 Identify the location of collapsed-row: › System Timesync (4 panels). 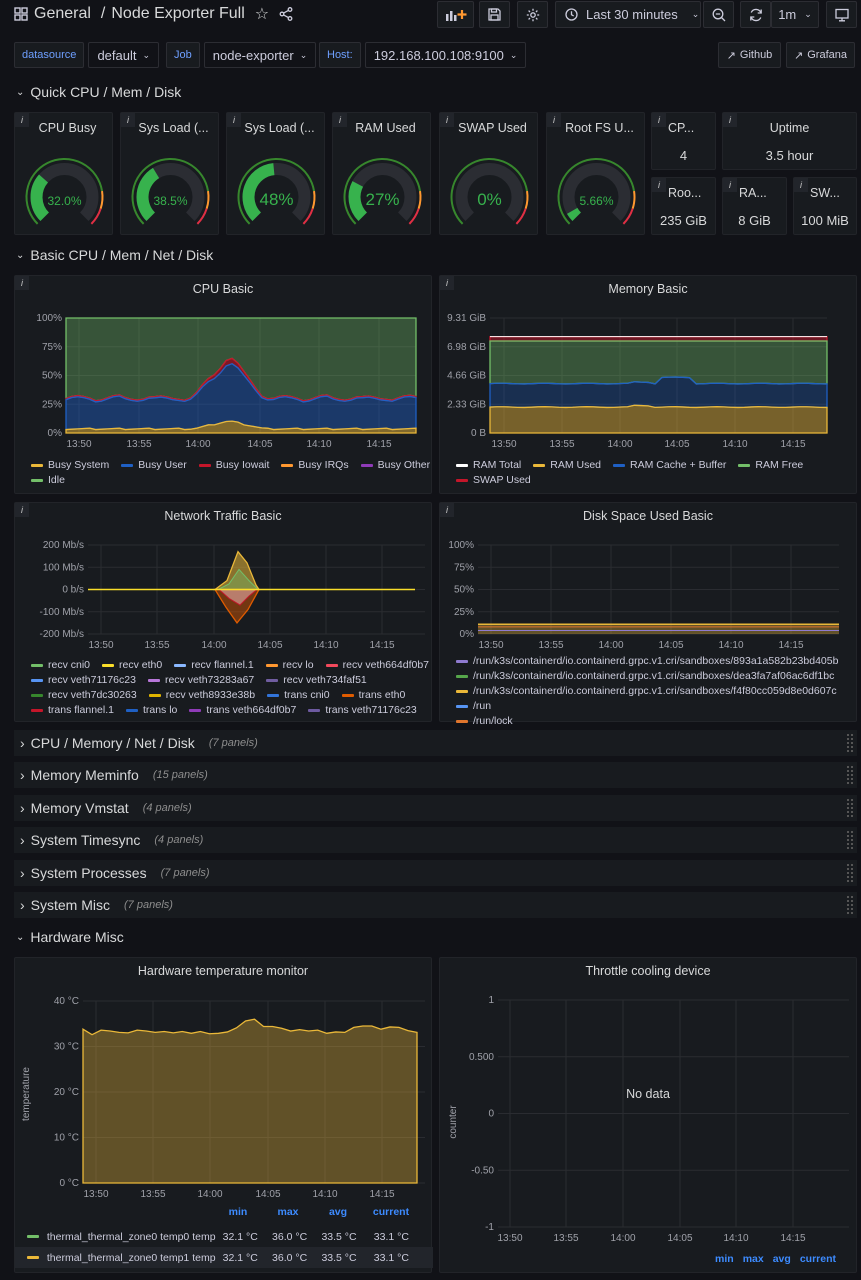
(435, 840).